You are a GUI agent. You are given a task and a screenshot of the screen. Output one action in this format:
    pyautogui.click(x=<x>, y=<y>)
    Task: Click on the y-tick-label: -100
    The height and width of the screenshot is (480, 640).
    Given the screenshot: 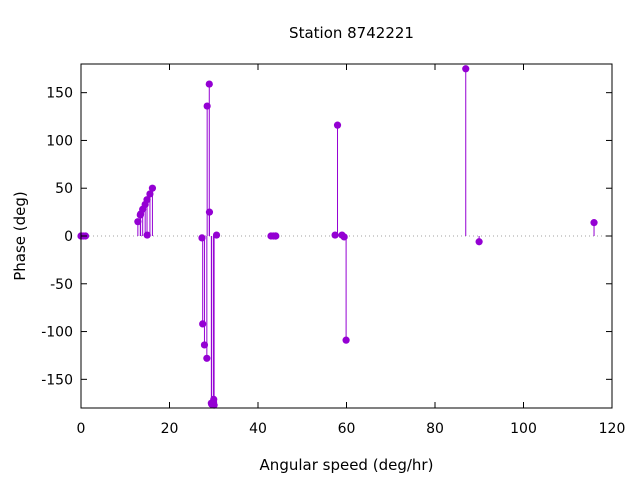 What is the action you would take?
    pyautogui.click(x=57, y=333)
    